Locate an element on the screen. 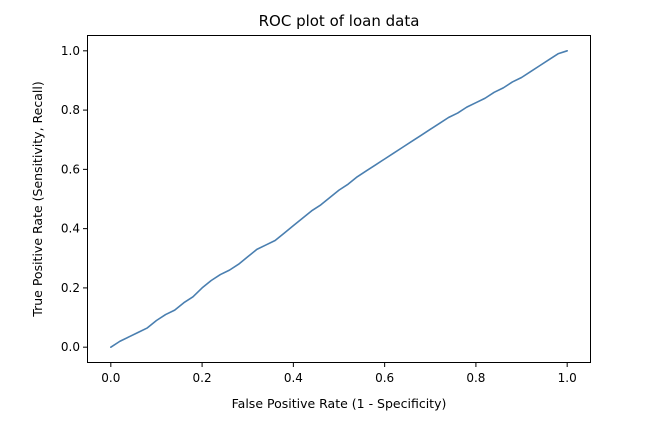 The height and width of the screenshot is (424, 650). y-tick-label: 0.8 is located at coordinates (70, 110).